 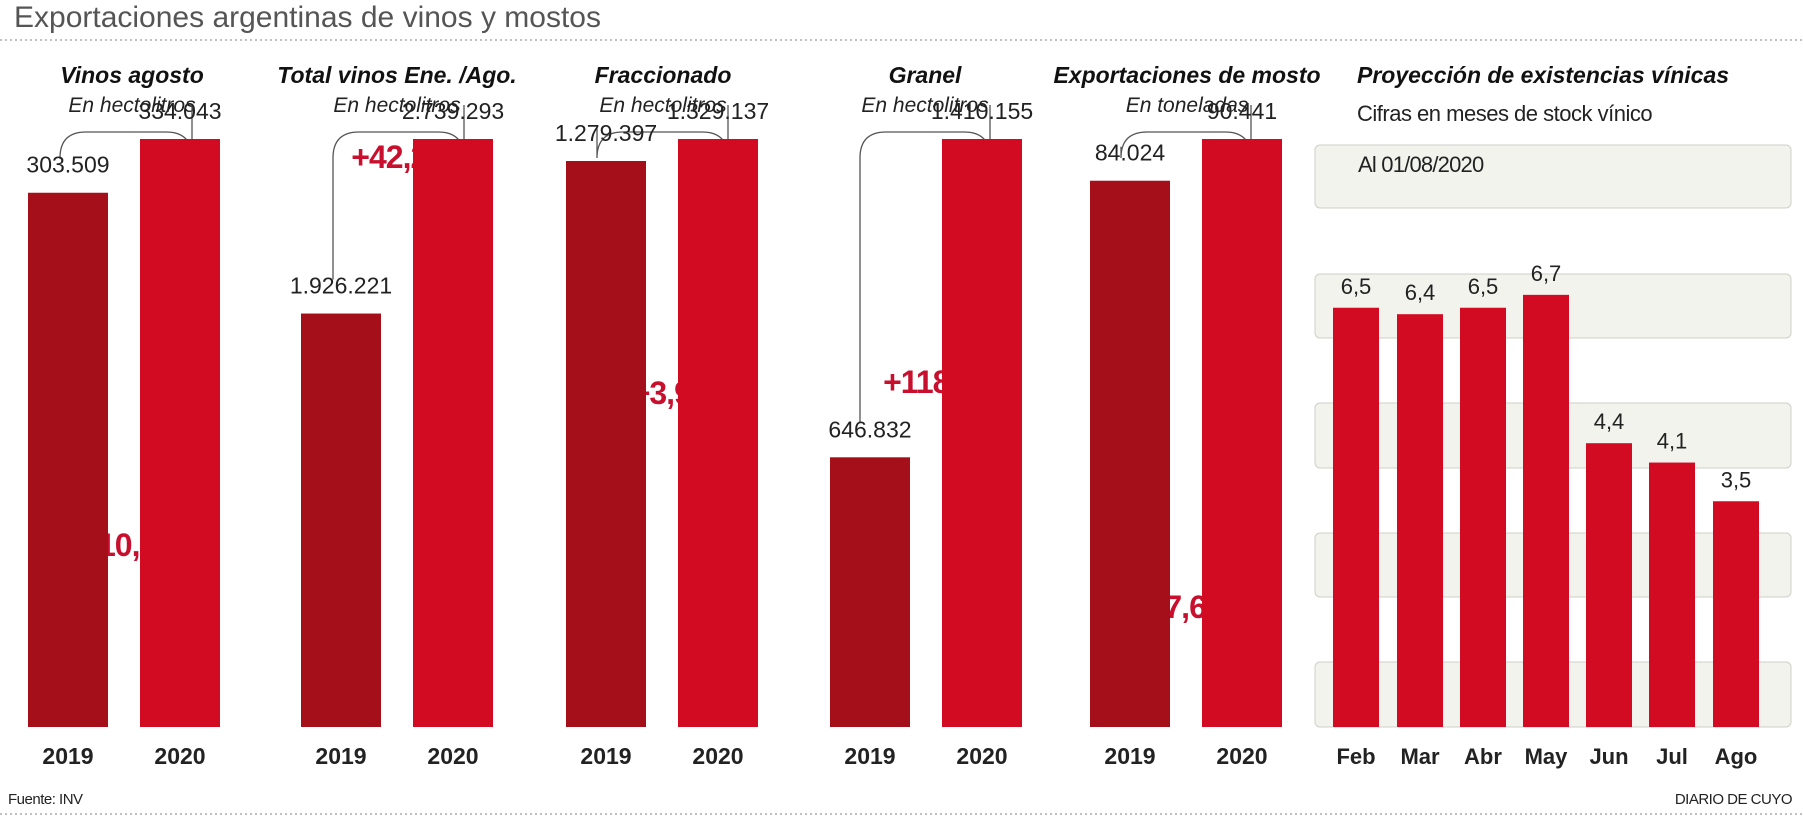 I want to click on panel-title: Total vinos Ene. /Ago., so click(x=396, y=75).